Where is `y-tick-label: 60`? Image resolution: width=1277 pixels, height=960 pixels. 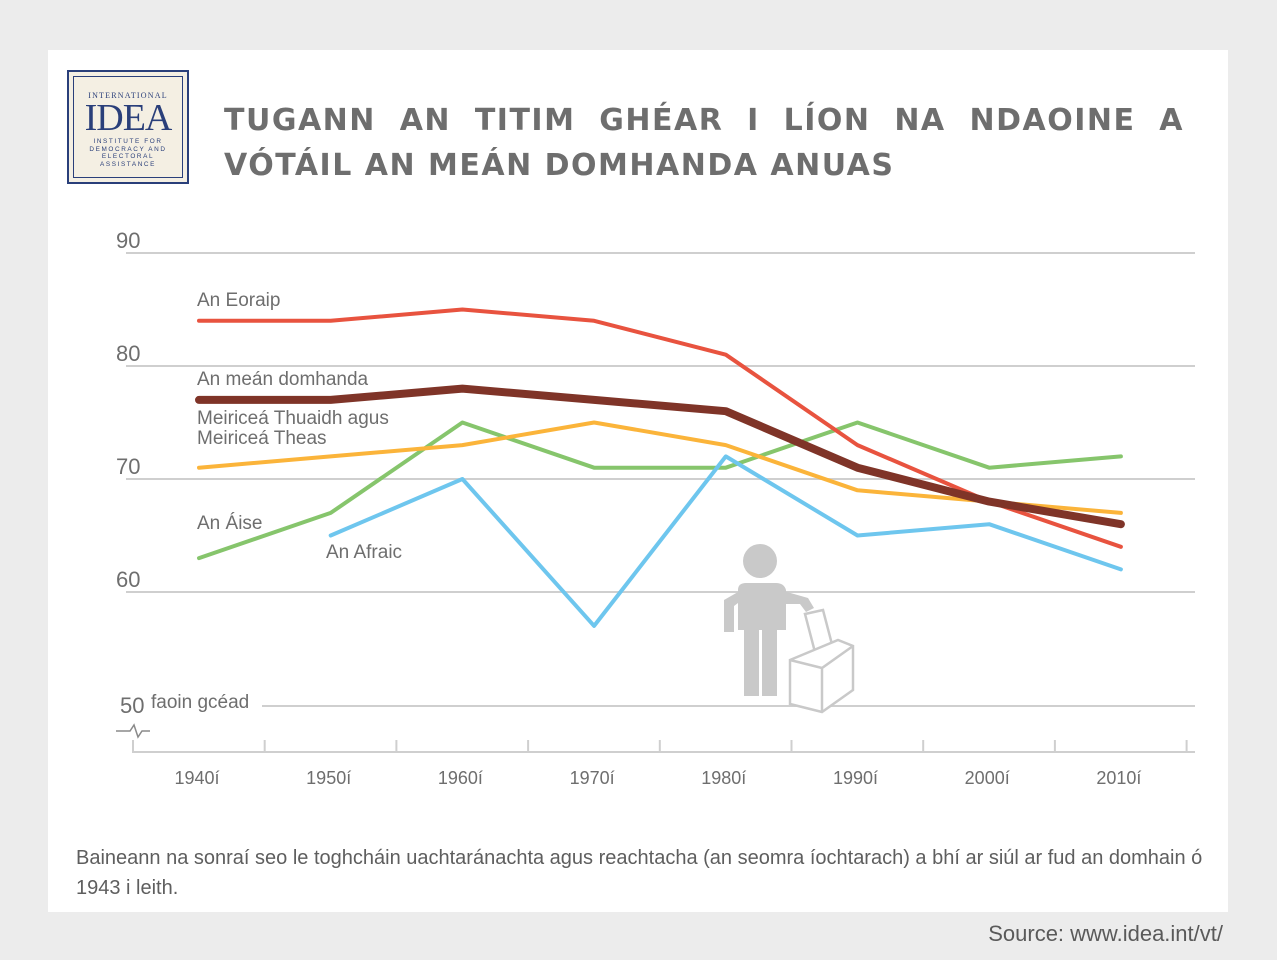 y-tick-label: 60 is located at coordinates (128, 579).